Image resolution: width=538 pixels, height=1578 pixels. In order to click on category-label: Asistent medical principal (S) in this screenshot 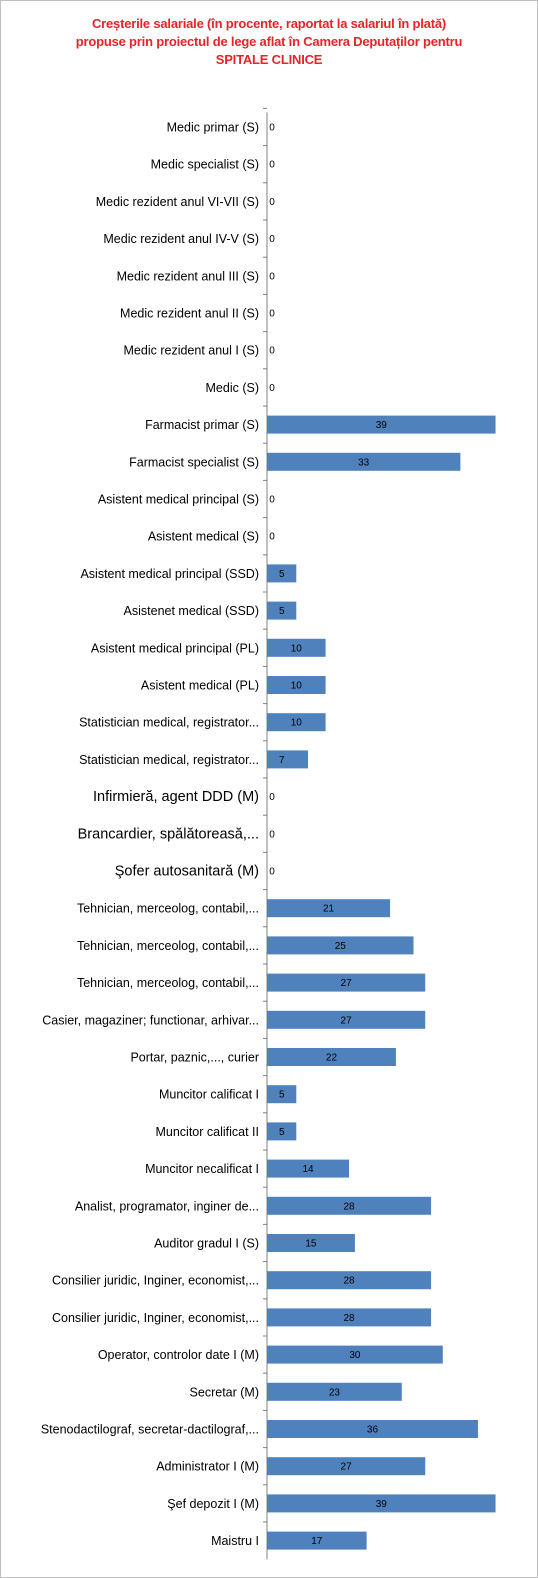, I will do `click(178, 500)`.